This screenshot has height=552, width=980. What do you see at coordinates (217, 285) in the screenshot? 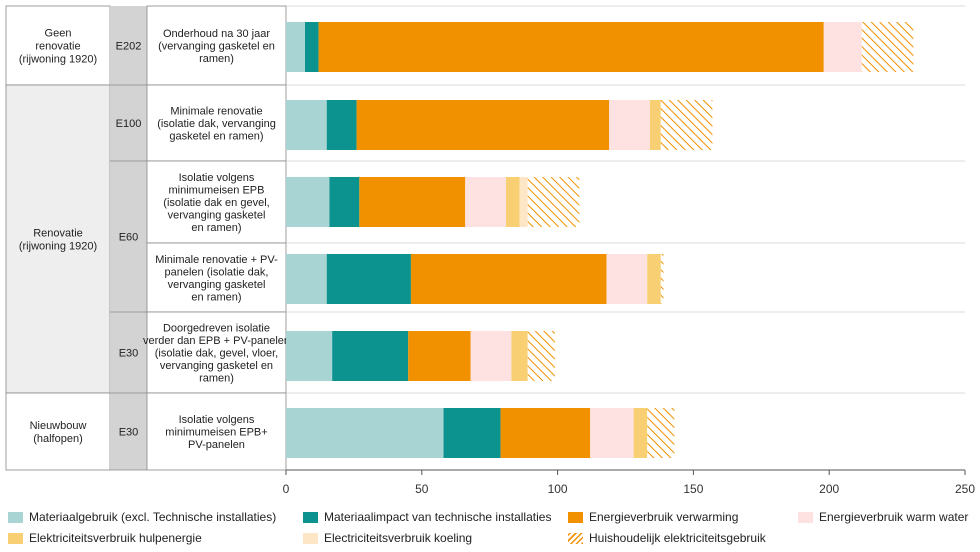
I see `scenario-label-line: vervanging gasketel` at bounding box center [217, 285].